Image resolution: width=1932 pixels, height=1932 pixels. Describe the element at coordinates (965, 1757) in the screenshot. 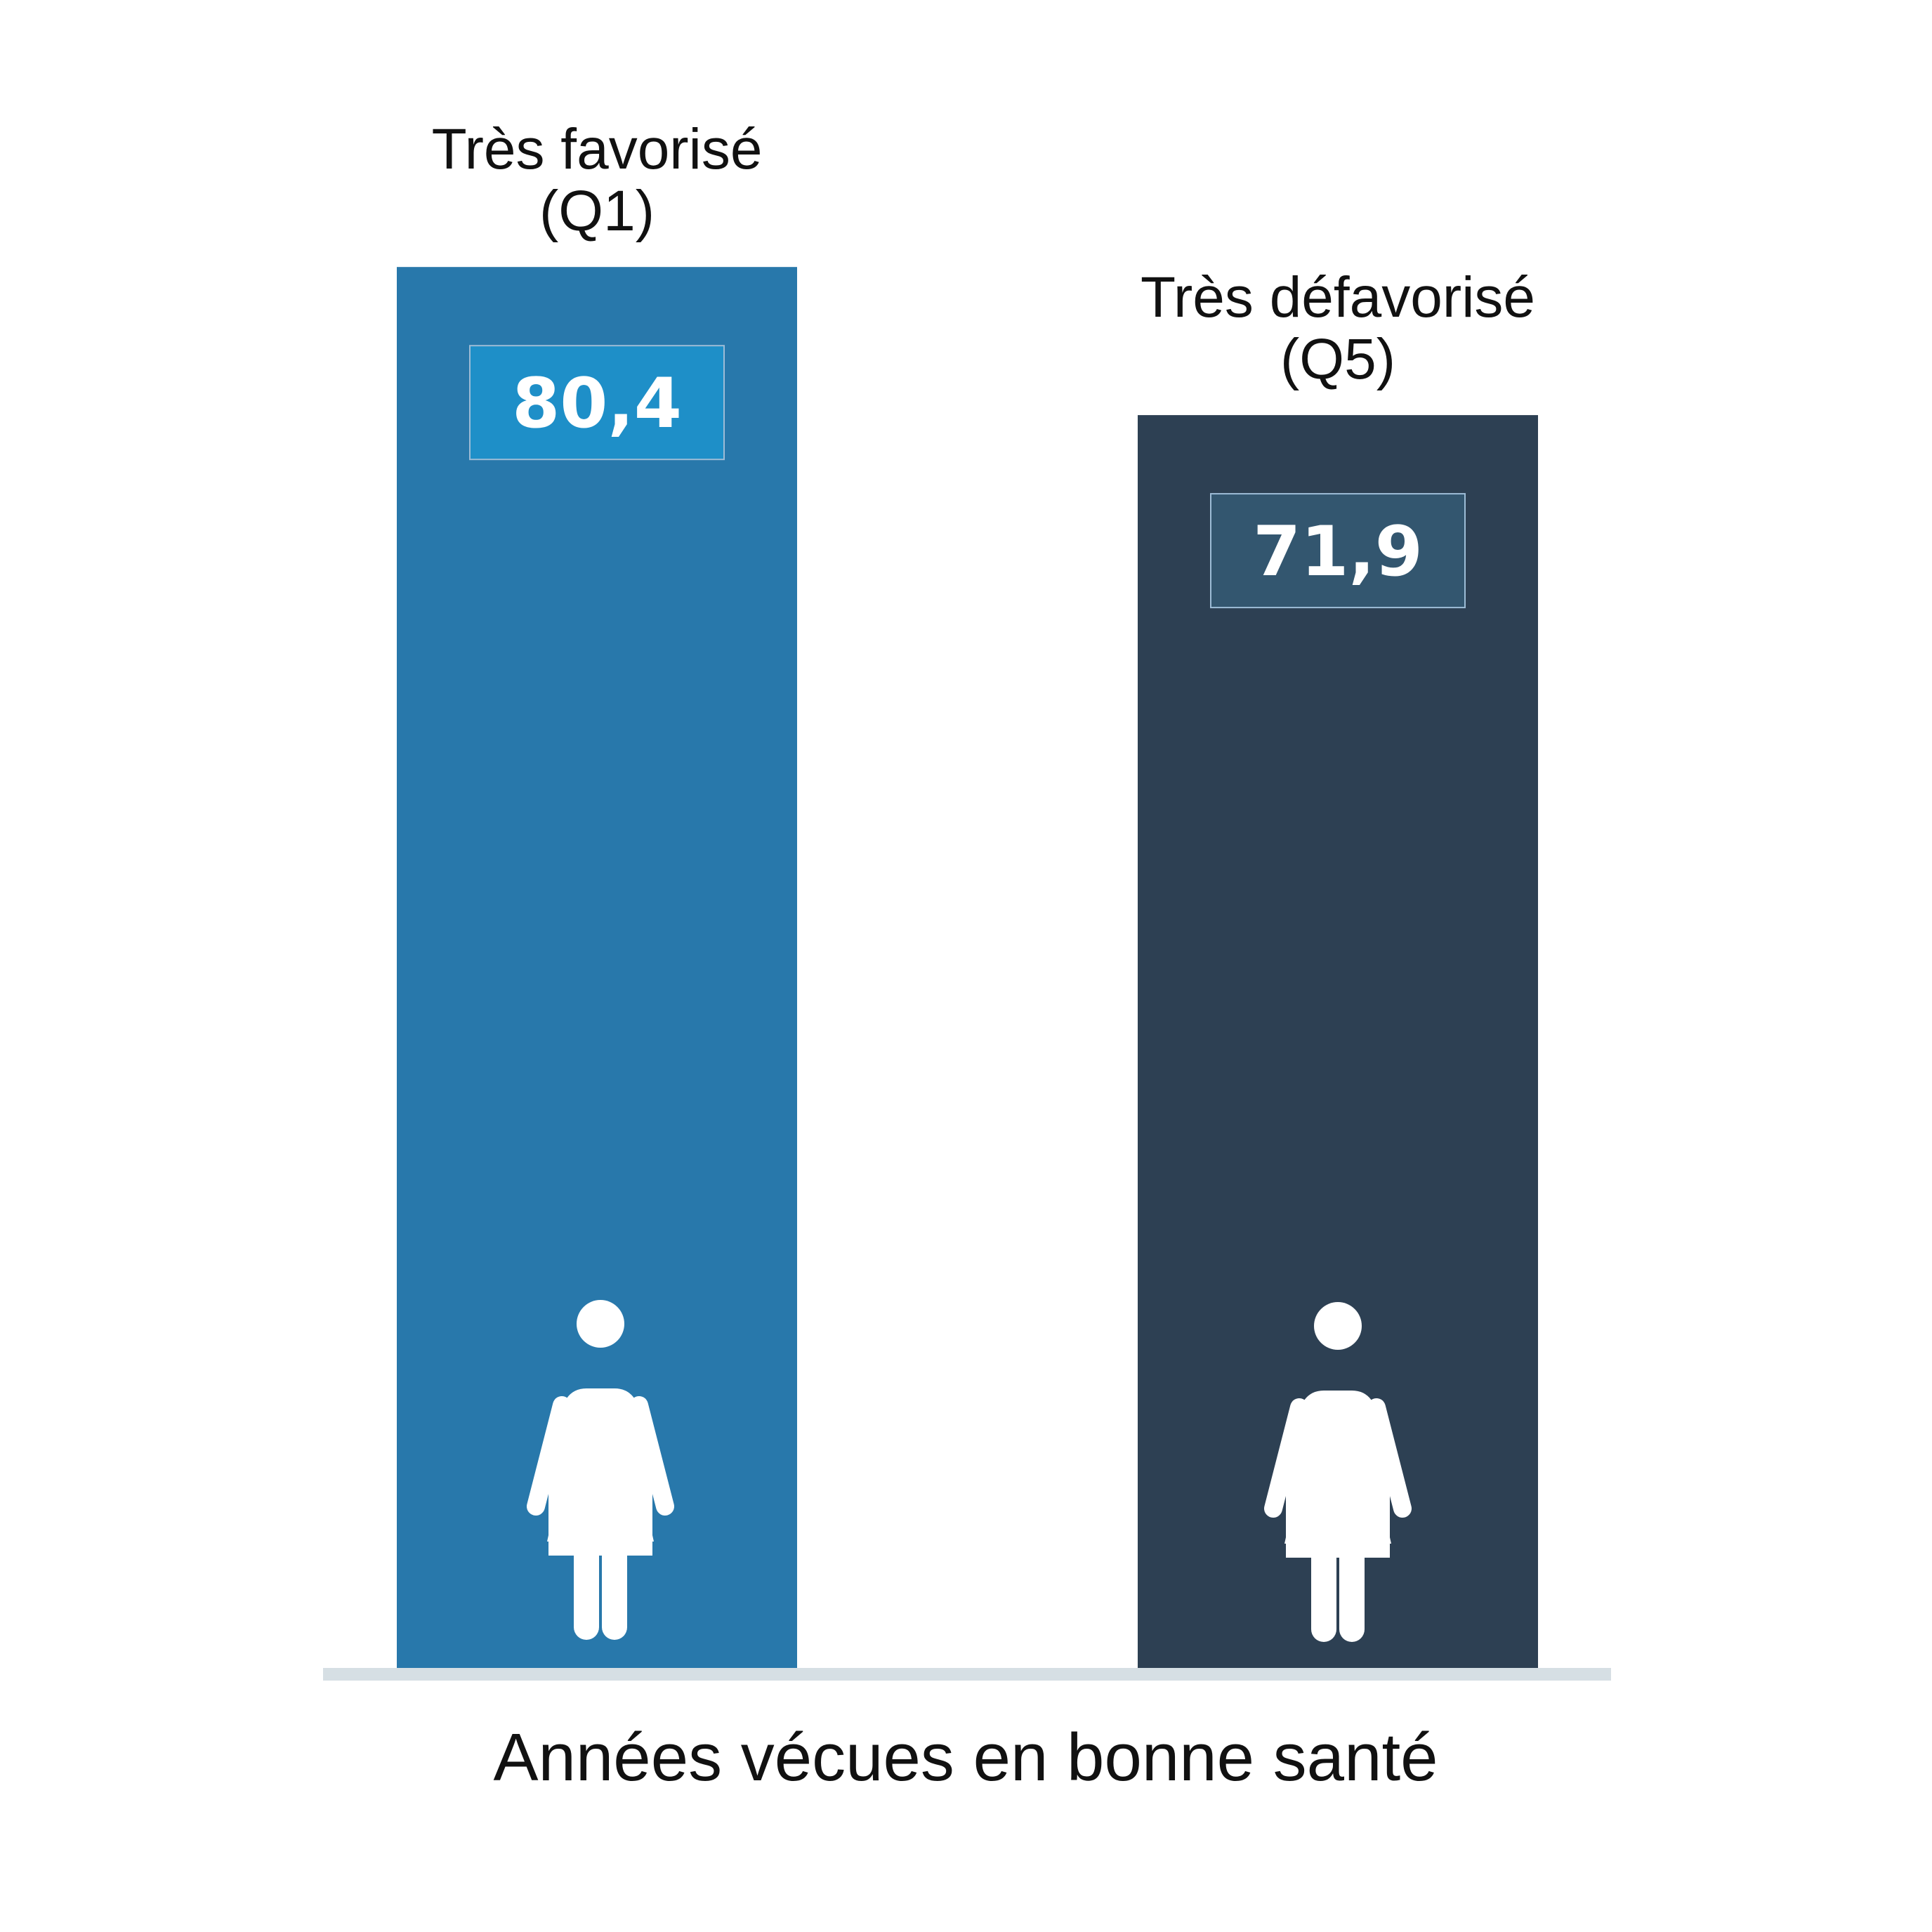

I see `x-axis-label: Années vécues en bonne santé` at that location.